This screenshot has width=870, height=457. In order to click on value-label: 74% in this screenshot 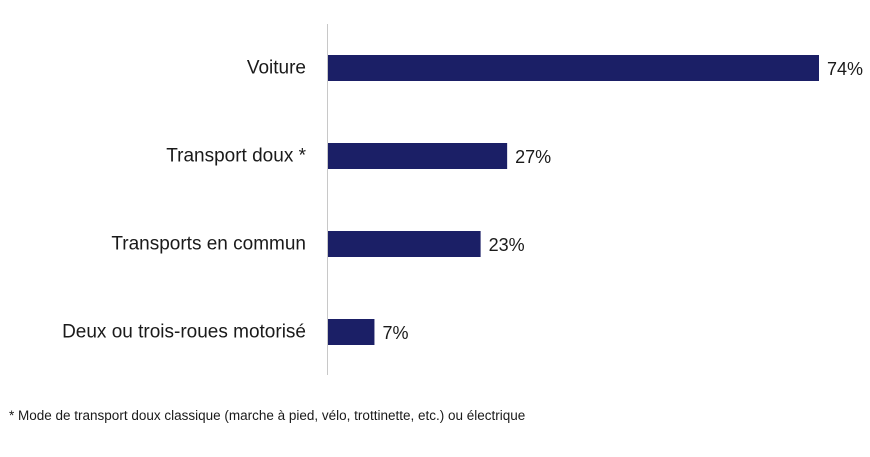, I will do `click(845, 69)`.